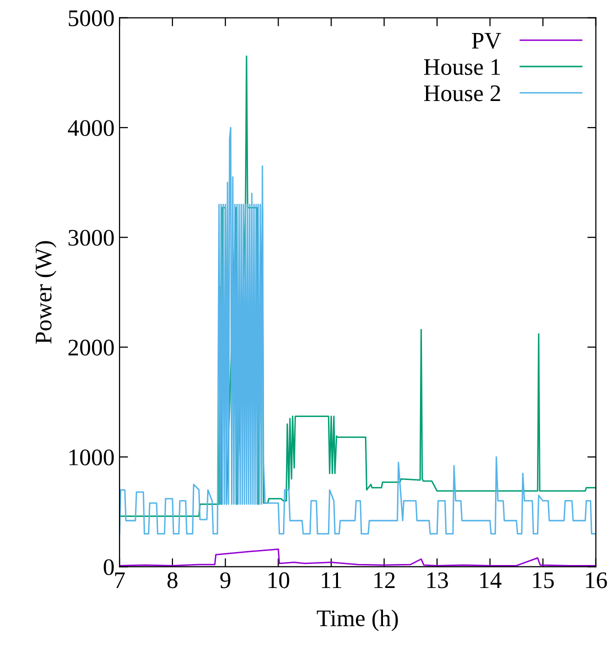  Describe the element at coordinates (91, 348) in the screenshot. I see `y-tick-label: 2000` at that location.